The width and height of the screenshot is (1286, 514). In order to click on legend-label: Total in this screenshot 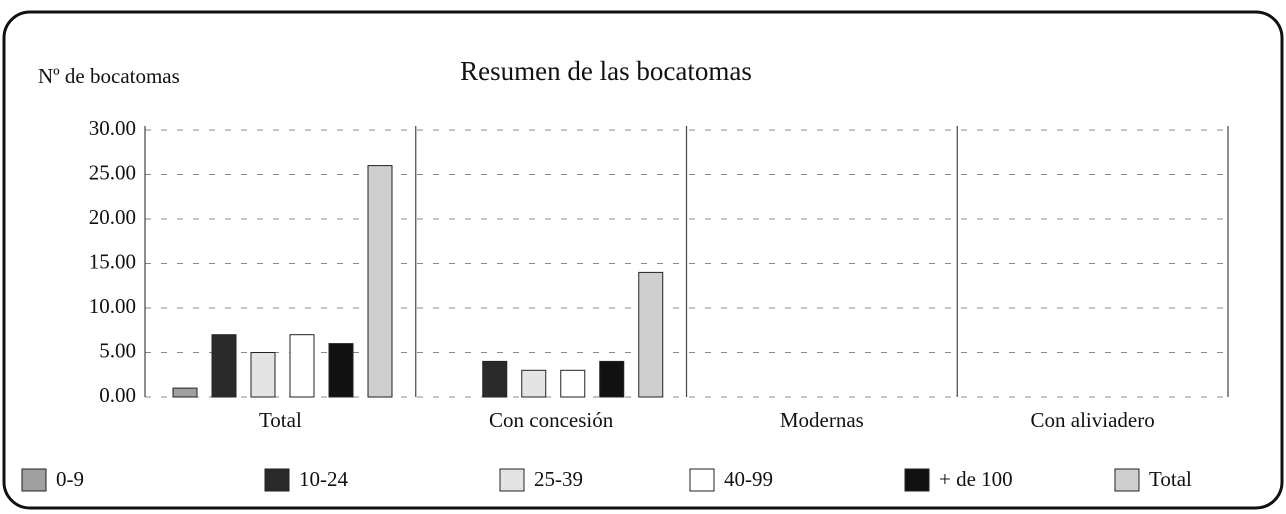, I will do `click(1170, 479)`.